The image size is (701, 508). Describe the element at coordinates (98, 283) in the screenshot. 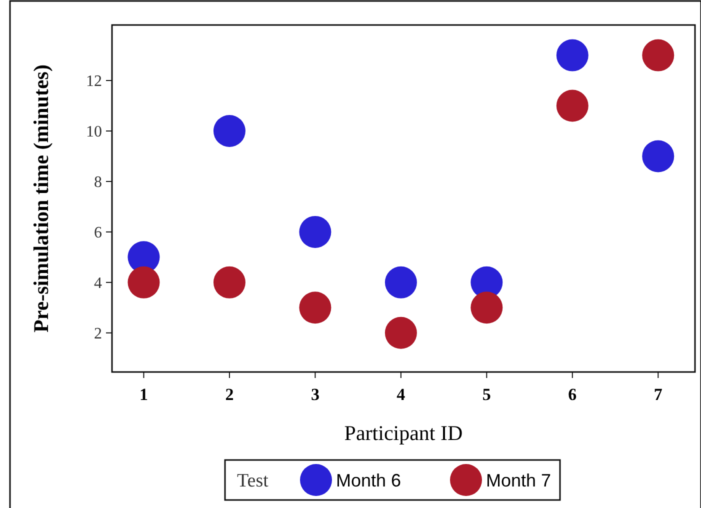

I see `y-tick-label: 4` at that location.